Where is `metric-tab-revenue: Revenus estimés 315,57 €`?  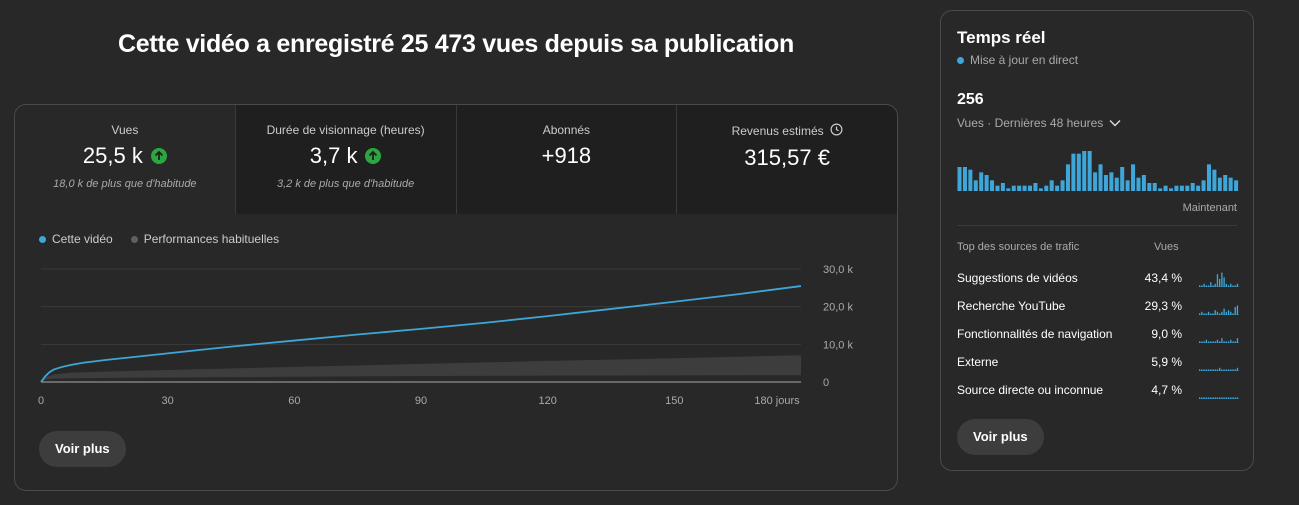 metric-tab-revenue: Revenus estimés 315,57 € is located at coordinates (787, 159).